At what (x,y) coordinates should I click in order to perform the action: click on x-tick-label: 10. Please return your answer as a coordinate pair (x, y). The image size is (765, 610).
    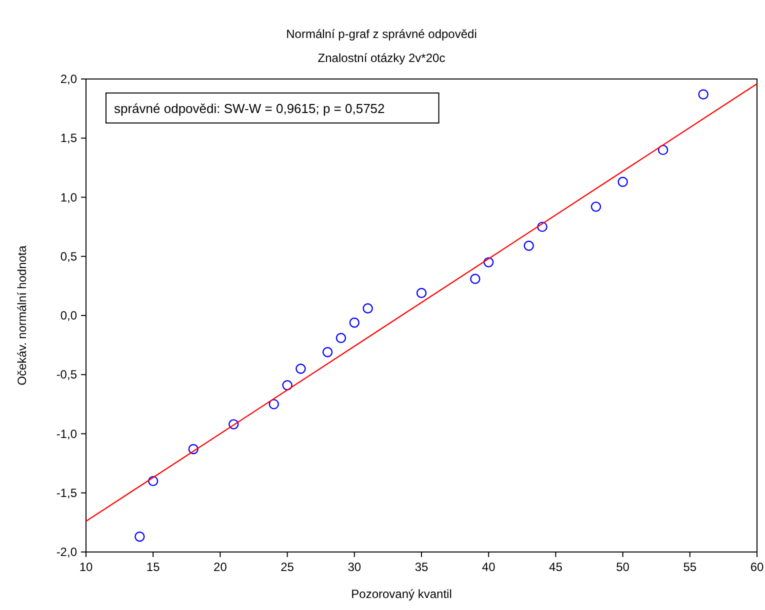
    Looking at the image, I should click on (86, 567).